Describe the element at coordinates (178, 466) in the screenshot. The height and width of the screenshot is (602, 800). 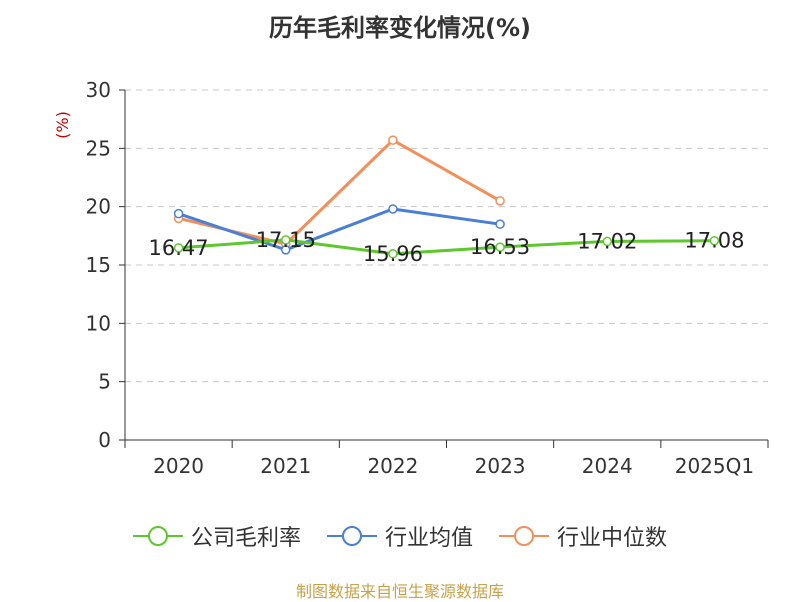
I see `x-tick-label: 2020` at that location.